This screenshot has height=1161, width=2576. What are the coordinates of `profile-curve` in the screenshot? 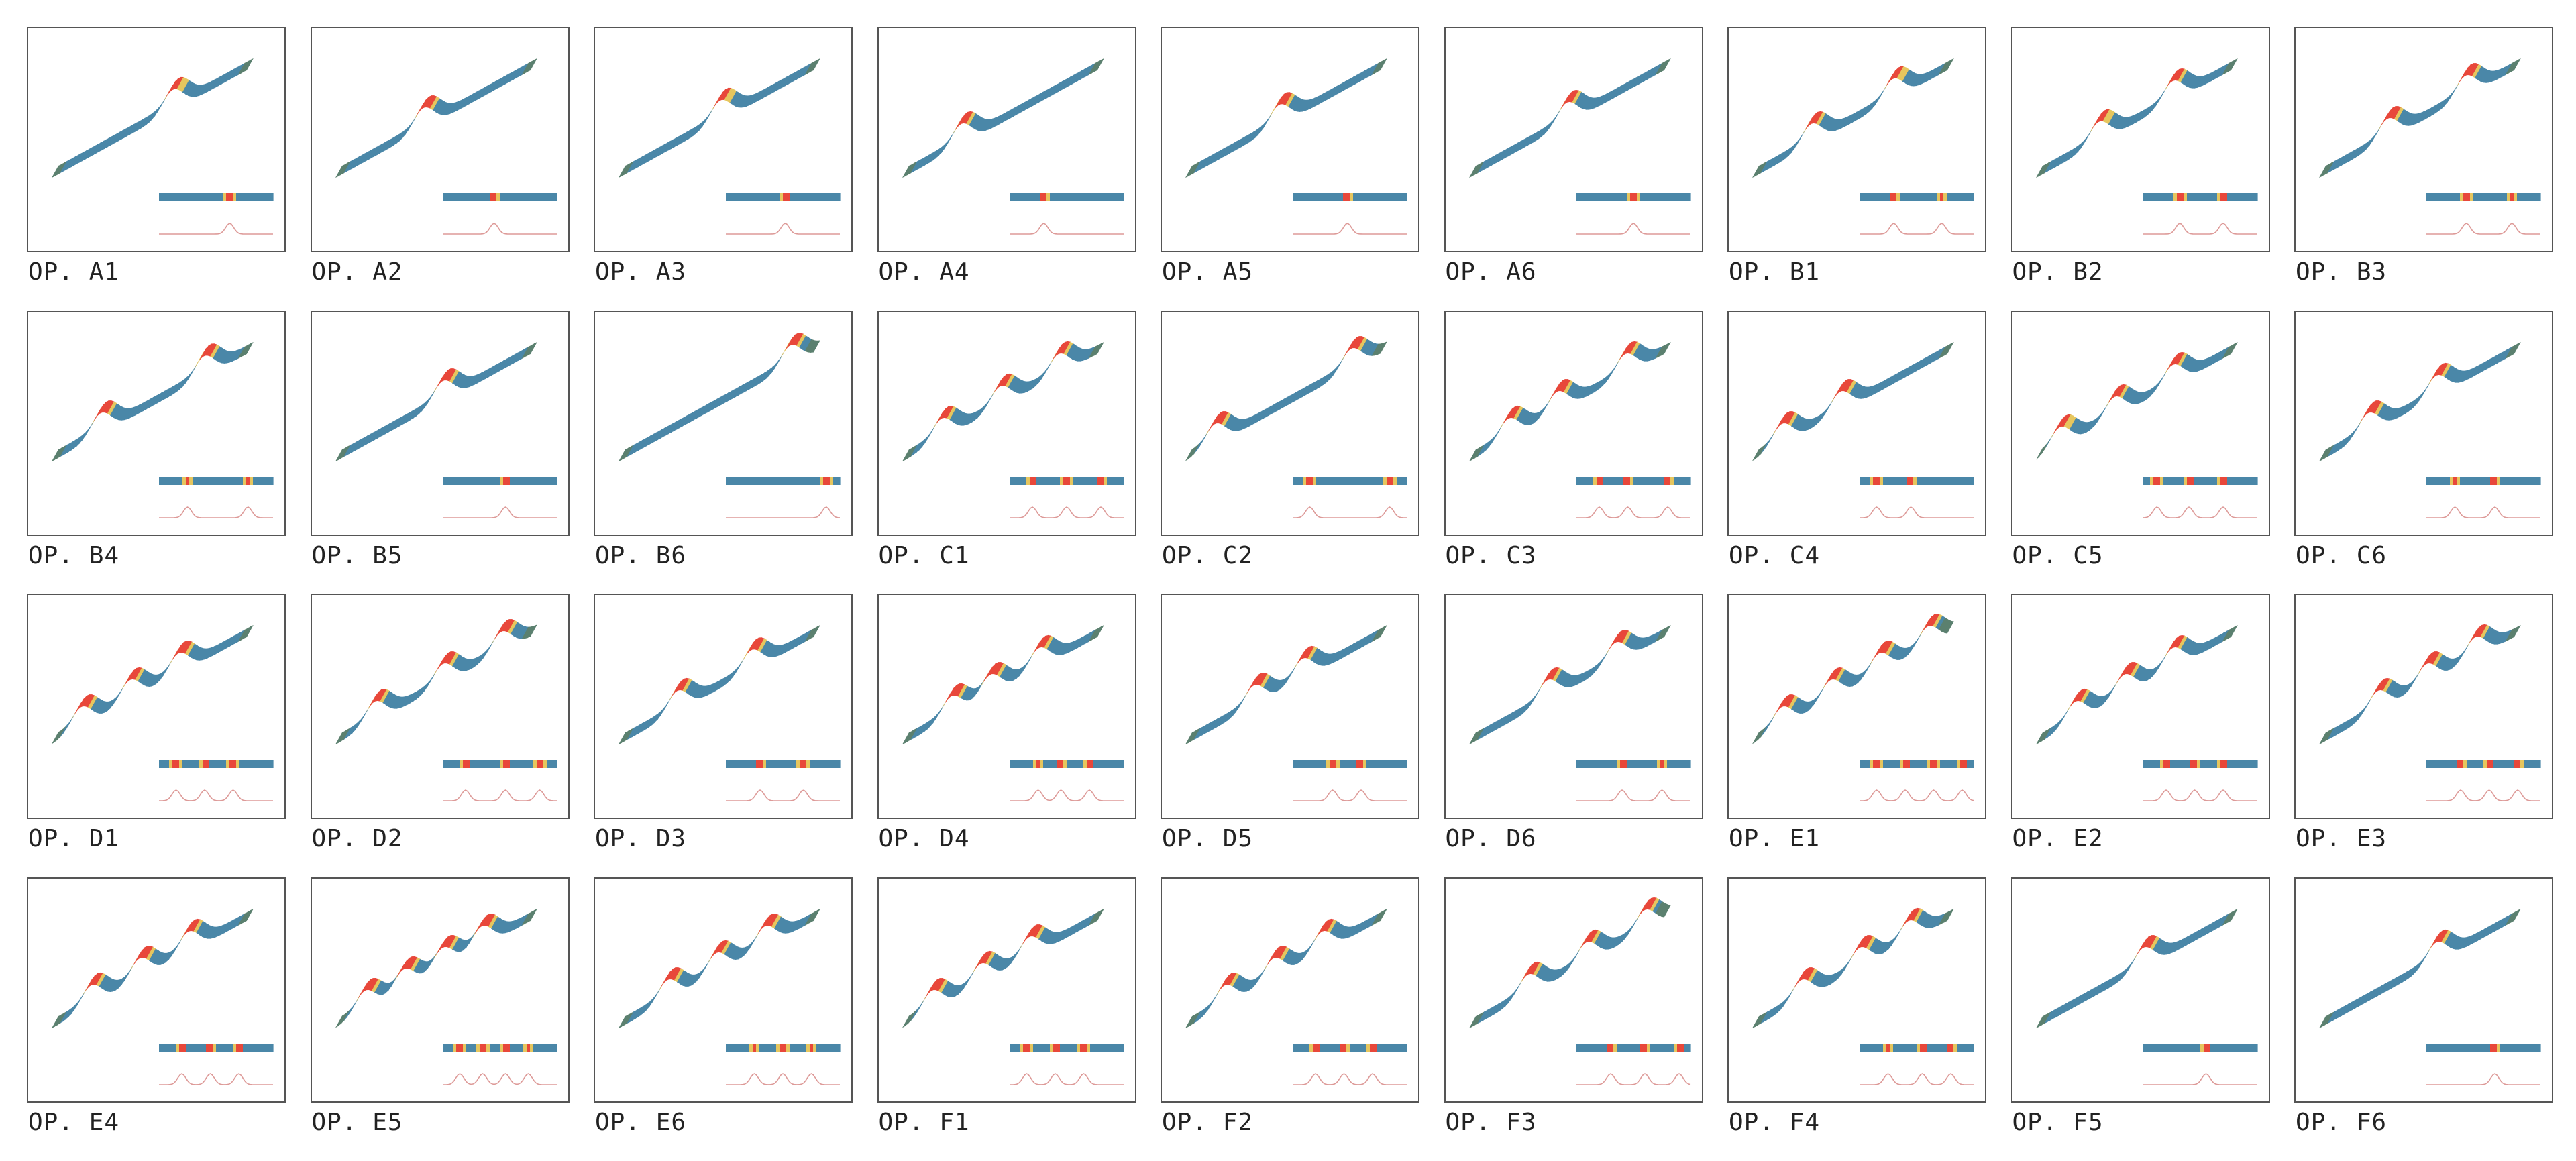 It's located at (216, 512).